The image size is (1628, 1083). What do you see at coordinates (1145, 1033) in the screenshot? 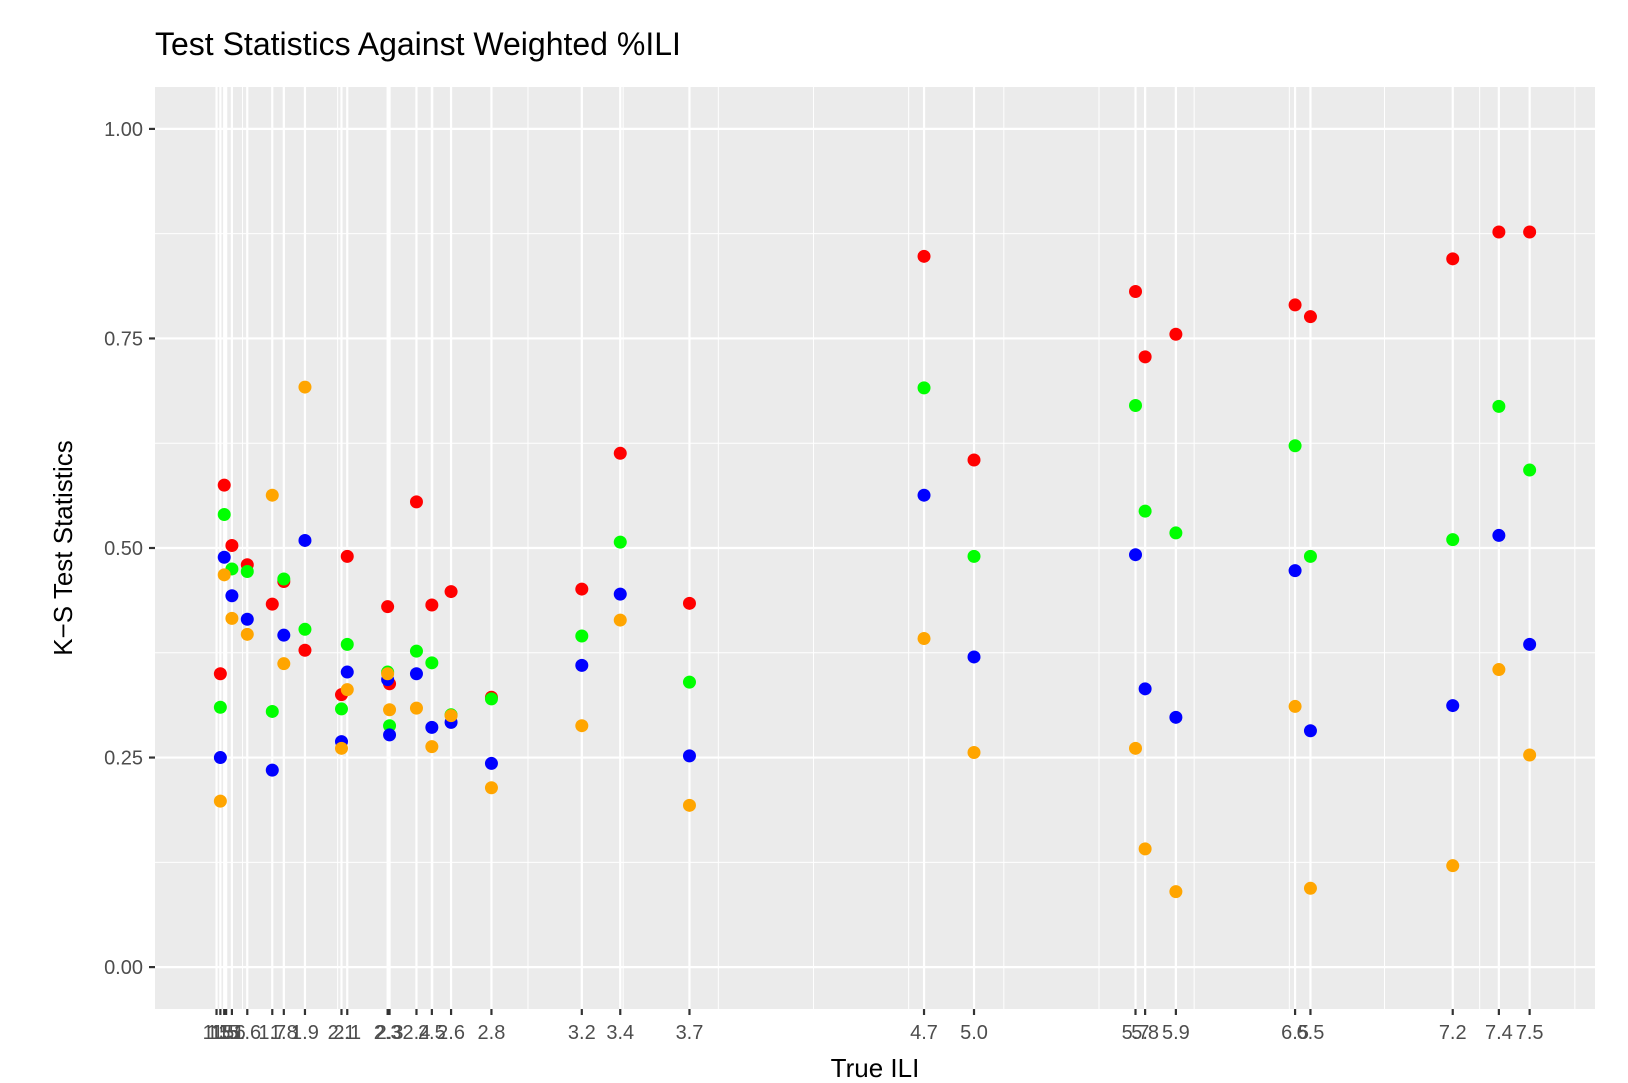
I see `x-tick-label: 5.8` at bounding box center [1145, 1033].